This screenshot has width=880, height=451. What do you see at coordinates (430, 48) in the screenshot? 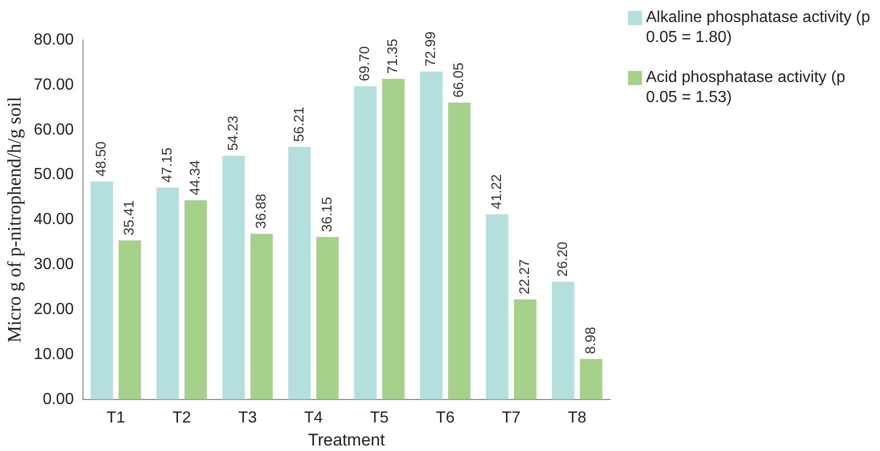
I see `data-label: 72.99` at bounding box center [430, 48].